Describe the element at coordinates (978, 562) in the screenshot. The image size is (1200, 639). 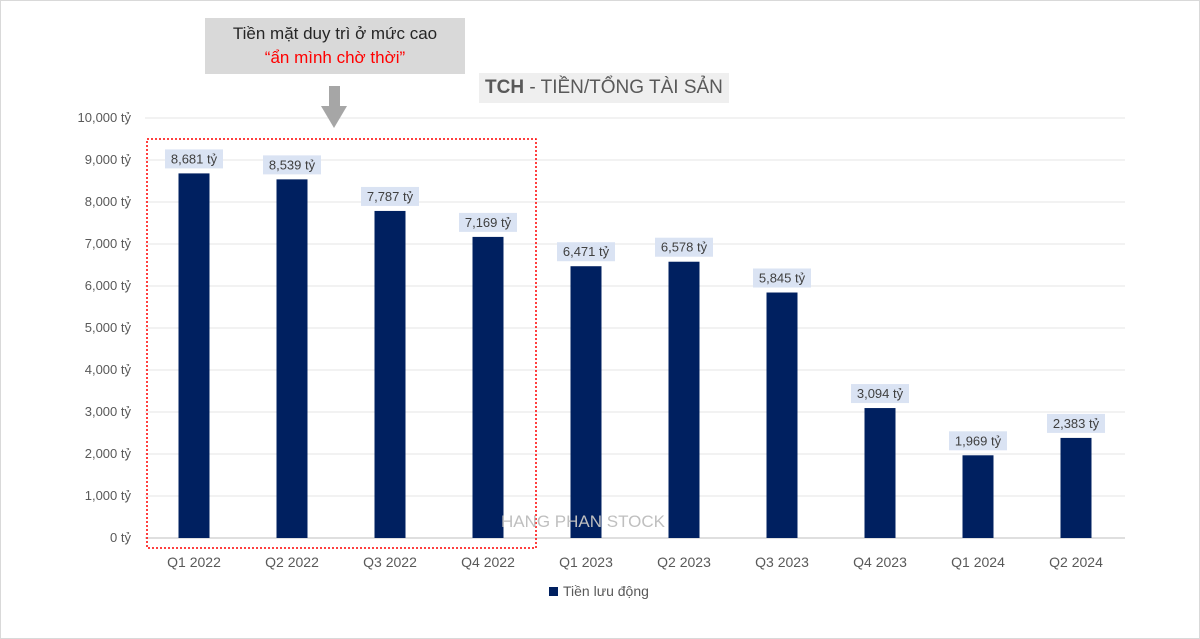
I see `x-category-label: Q1 2024` at that location.